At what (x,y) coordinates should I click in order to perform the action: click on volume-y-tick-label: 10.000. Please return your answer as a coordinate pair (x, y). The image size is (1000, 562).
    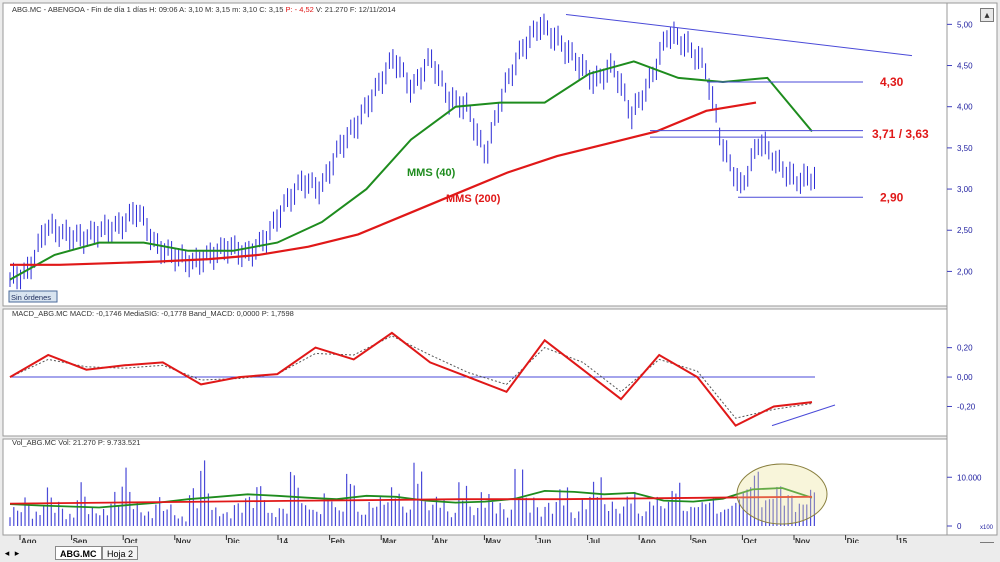
    Looking at the image, I should click on (969, 477).